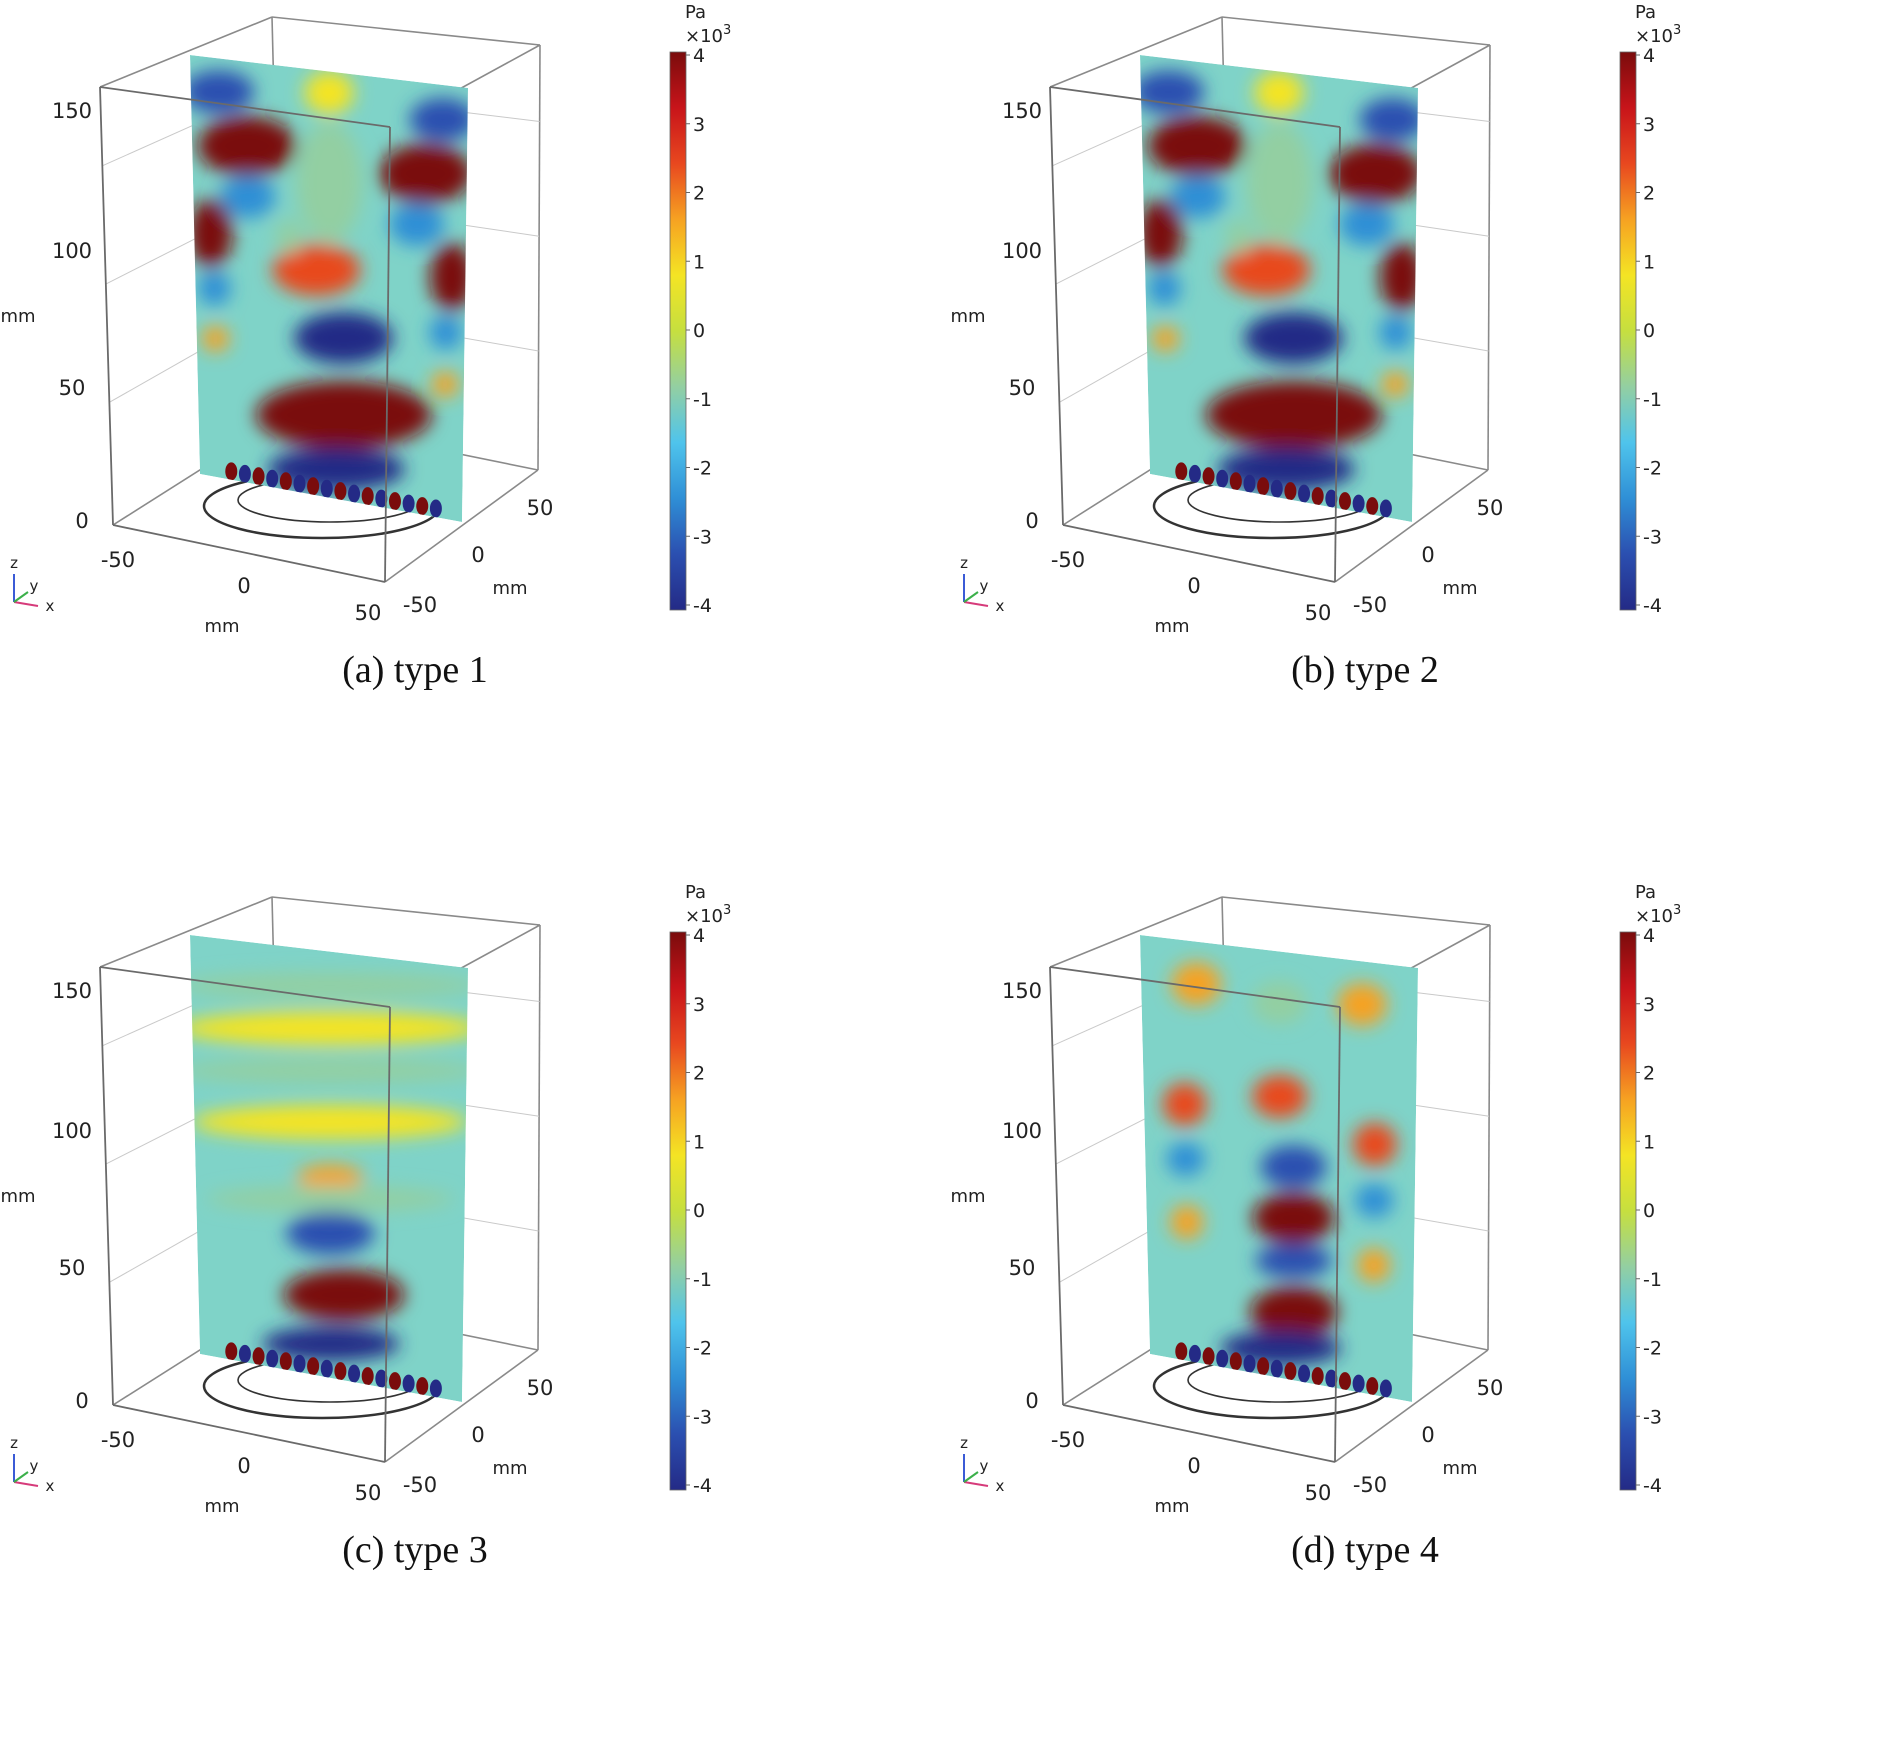 The image size is (1900, 1760). What do you see at coordinates (967, 1196) in the screenshot?
I see `z-axis-unit: mm` at bounding box center [967, 1196].